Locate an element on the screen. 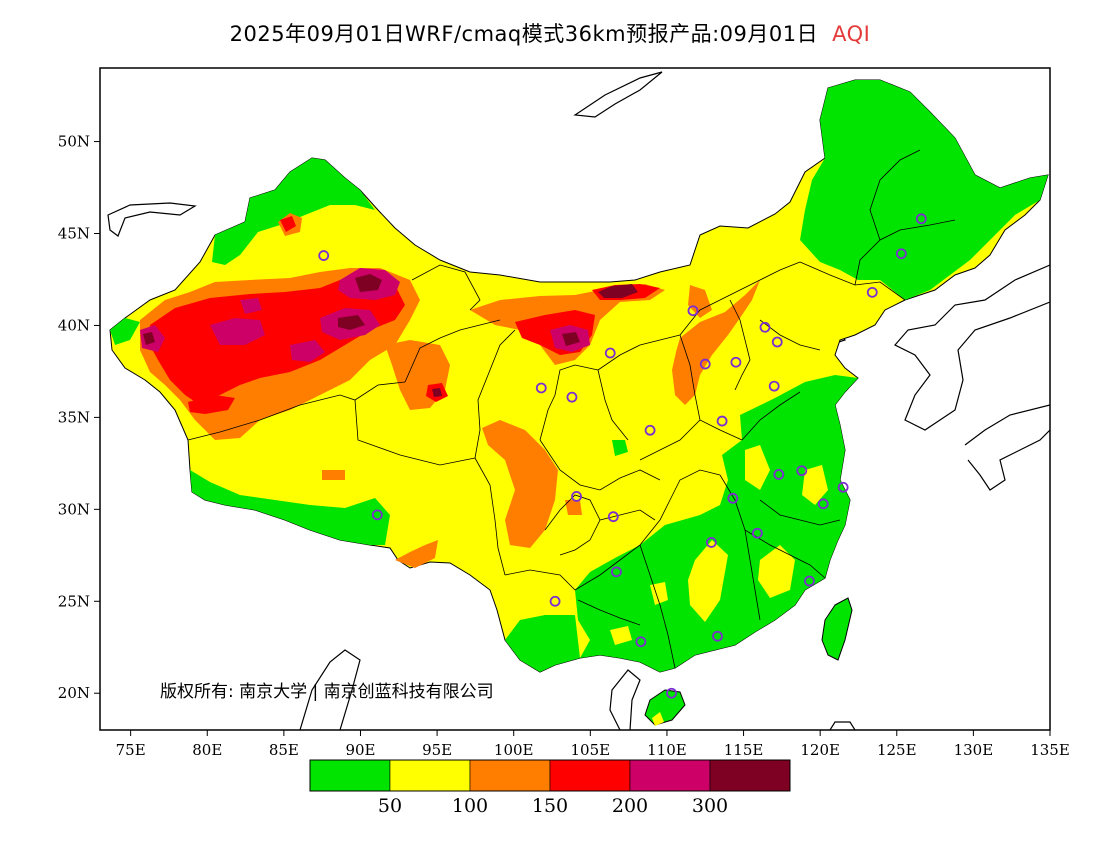 This screenshot has width=1100, height=850. legend-label: 200 is located at coordinates (630, 806).